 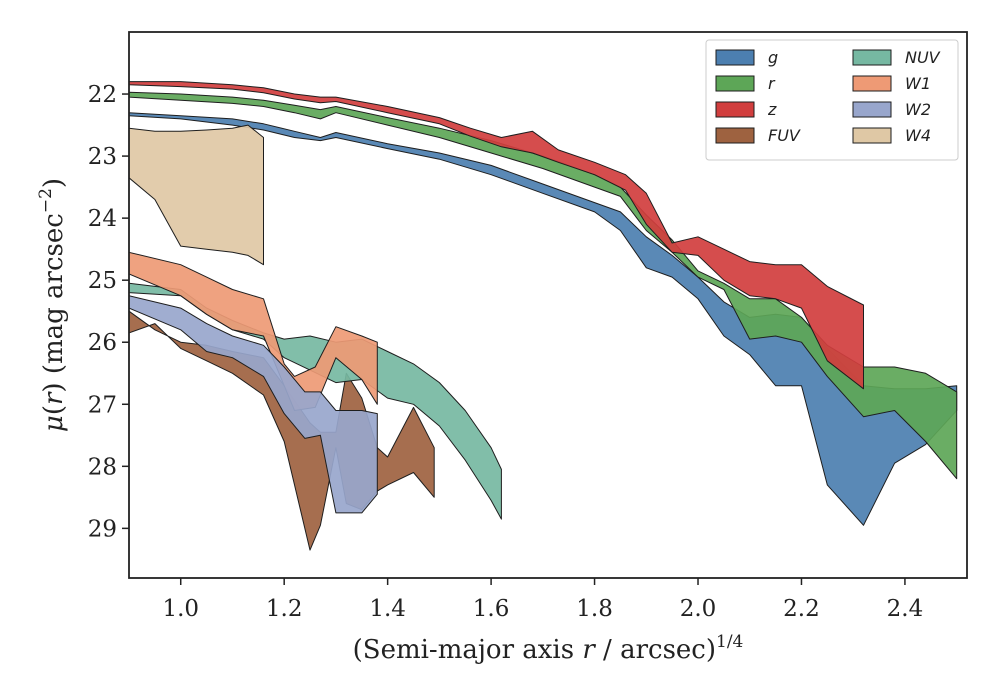 What do you see at coordinates (923, 57) in the screenshot?
I see `legend-label-NUV: NUV` at bounding box center [923, 57].